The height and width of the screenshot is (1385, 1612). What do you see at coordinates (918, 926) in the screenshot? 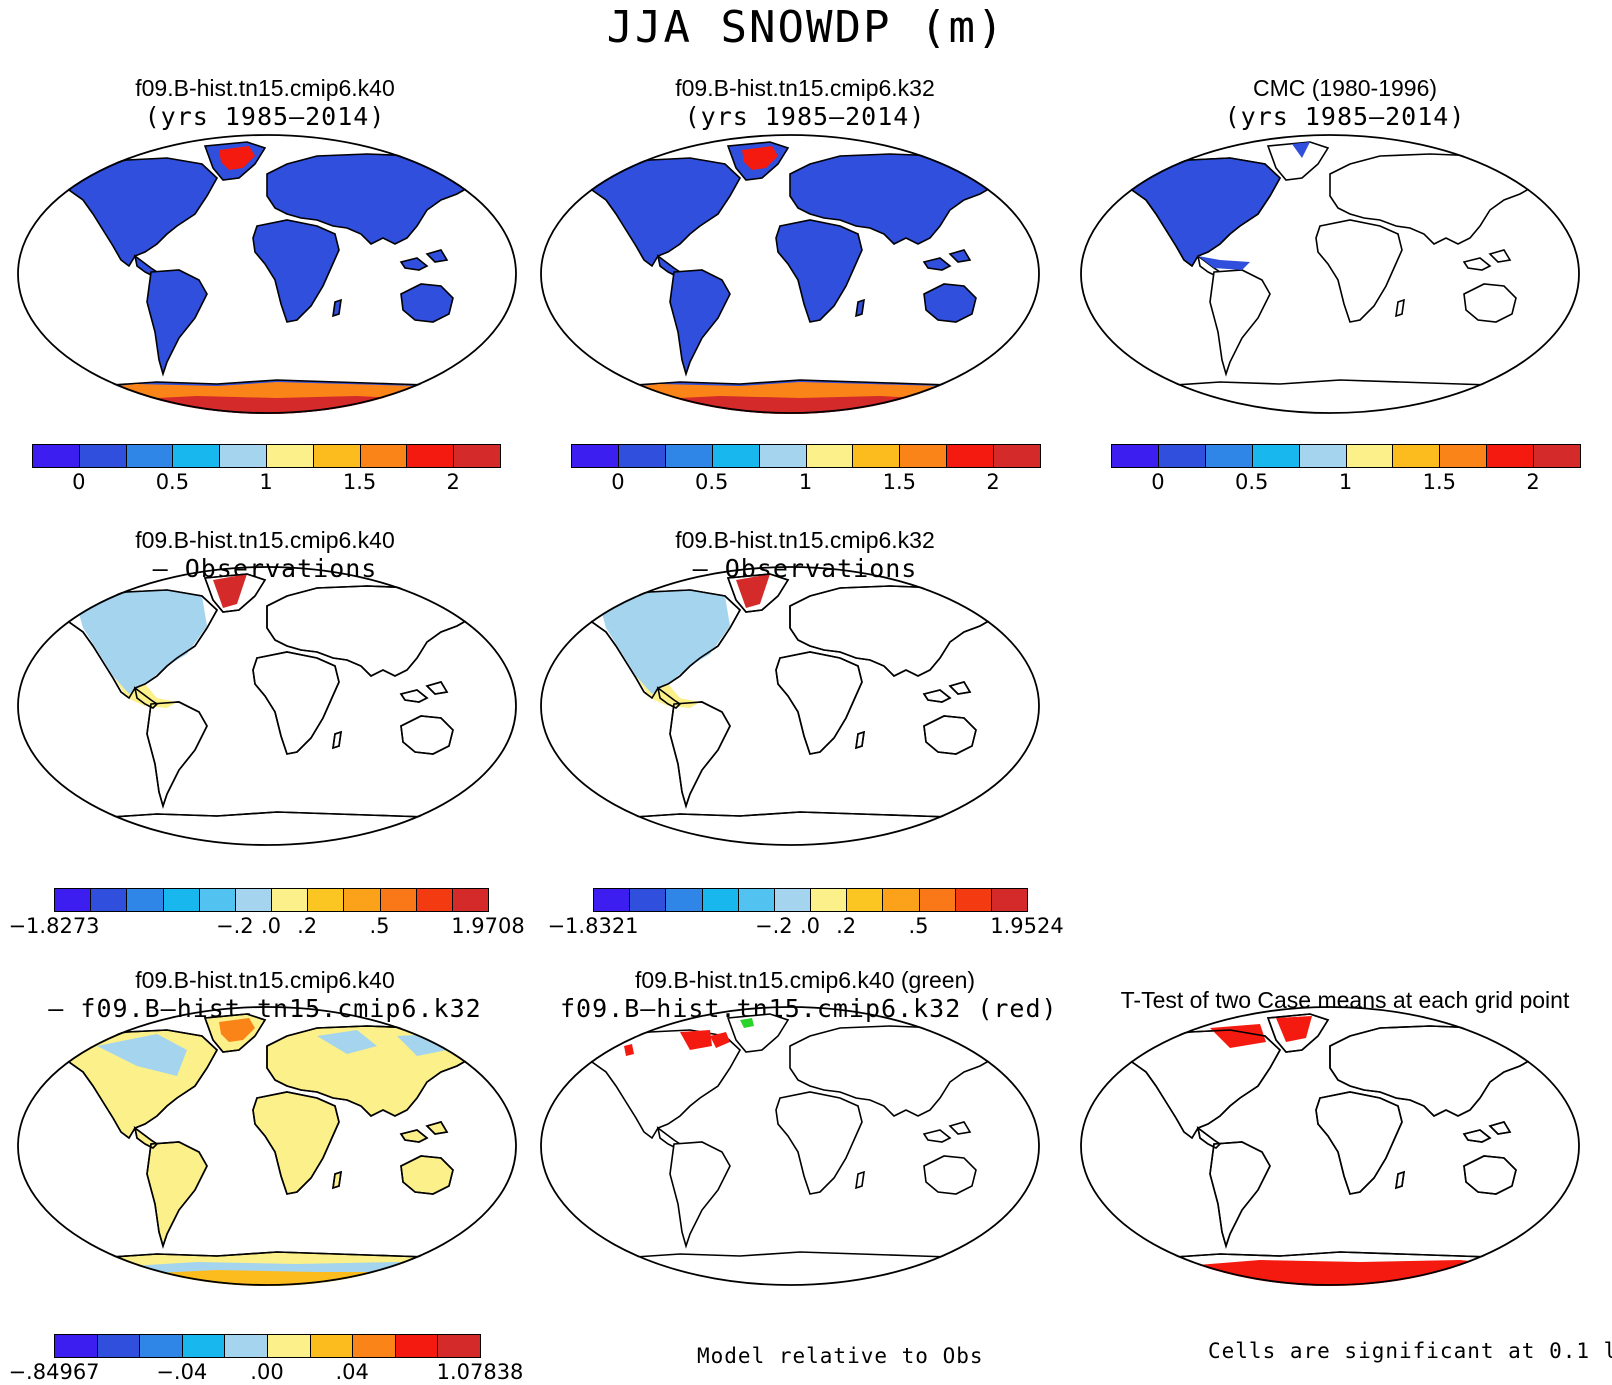
I see `colorbar-tick-label: .5` at bounding box center [918, 926].